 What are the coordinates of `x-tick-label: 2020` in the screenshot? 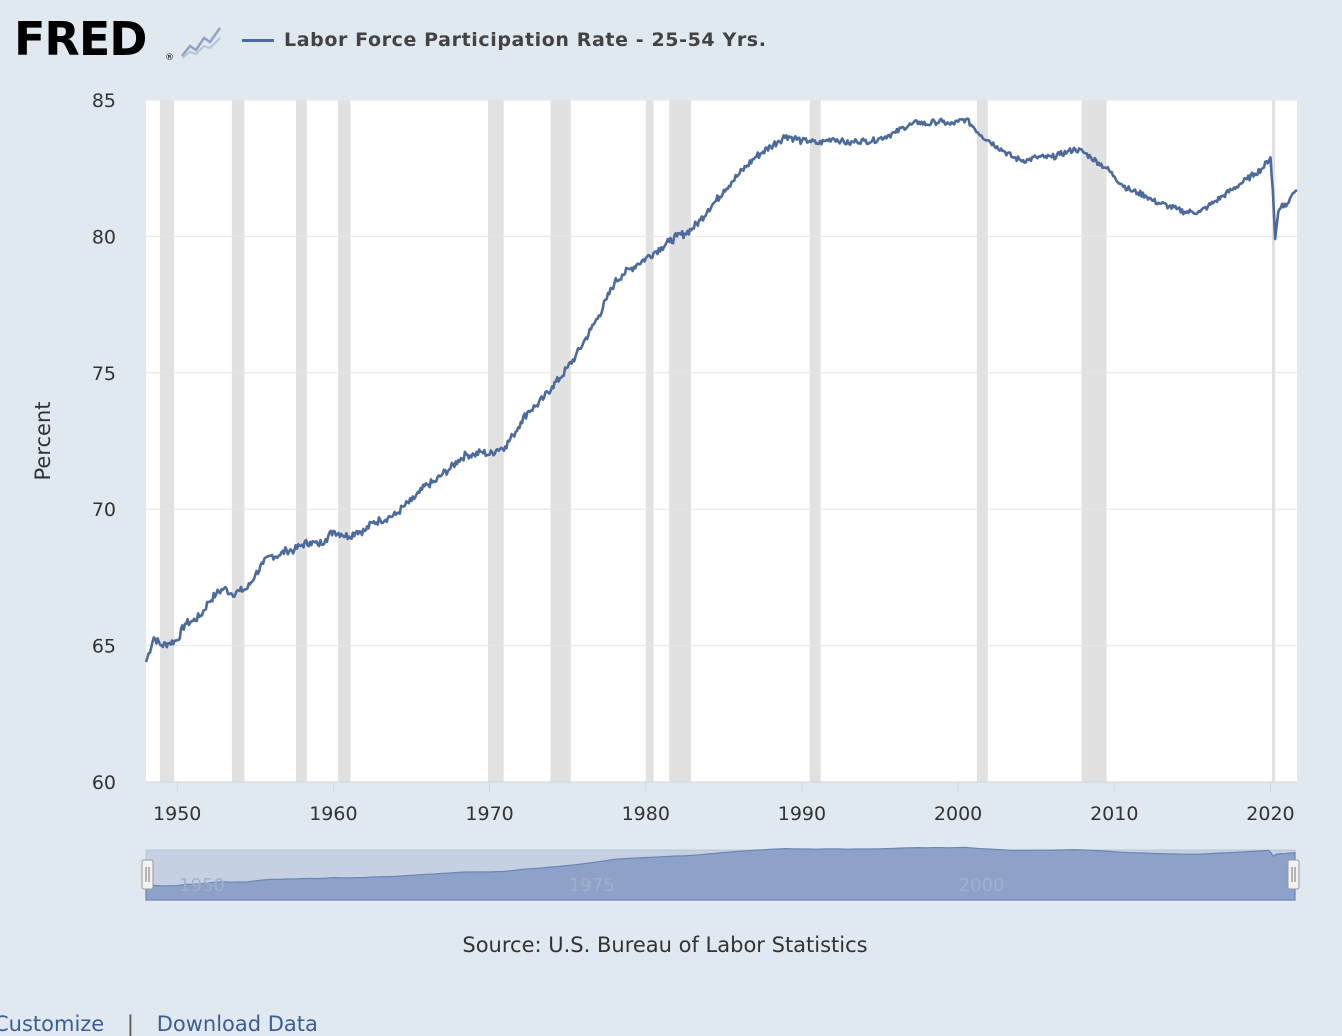 It's located at (1270, 814).